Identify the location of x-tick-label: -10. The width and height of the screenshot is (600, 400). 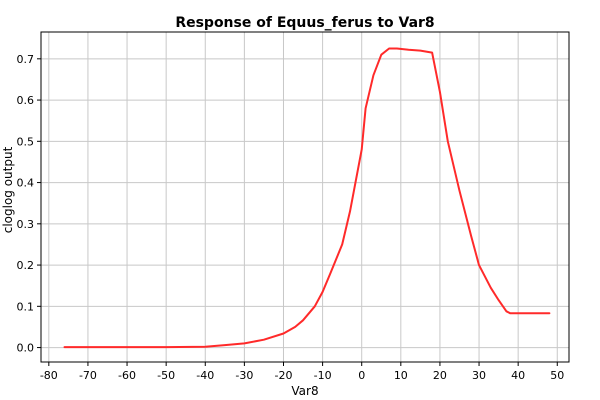
(323, 375).